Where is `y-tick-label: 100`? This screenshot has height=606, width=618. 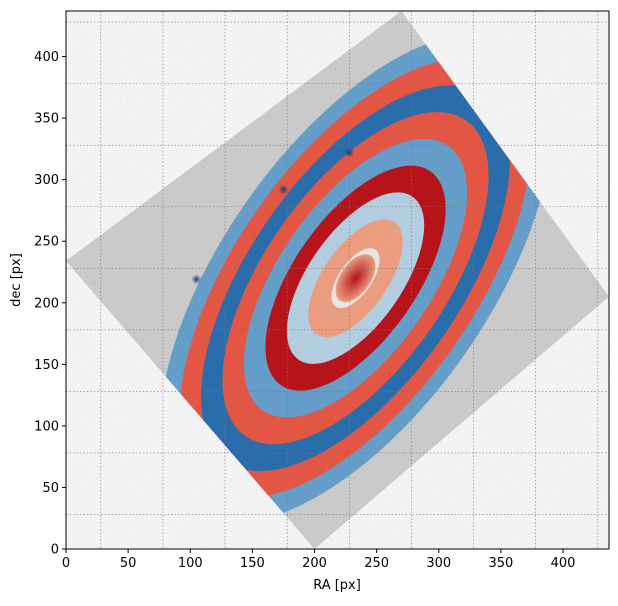 y-tick-label: 100 is located at coordinates (46, 426).